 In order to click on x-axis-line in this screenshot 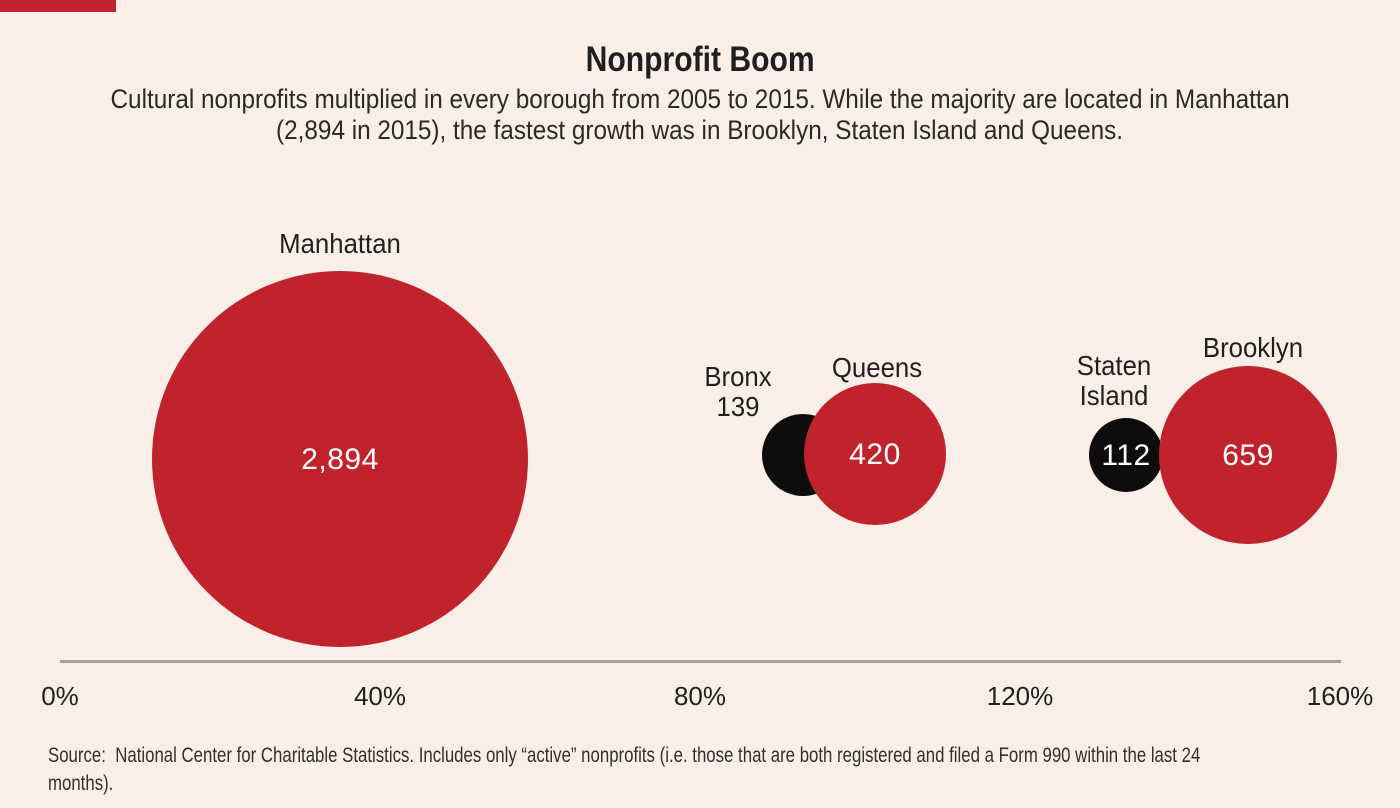, I will do `click(700, 661)`.